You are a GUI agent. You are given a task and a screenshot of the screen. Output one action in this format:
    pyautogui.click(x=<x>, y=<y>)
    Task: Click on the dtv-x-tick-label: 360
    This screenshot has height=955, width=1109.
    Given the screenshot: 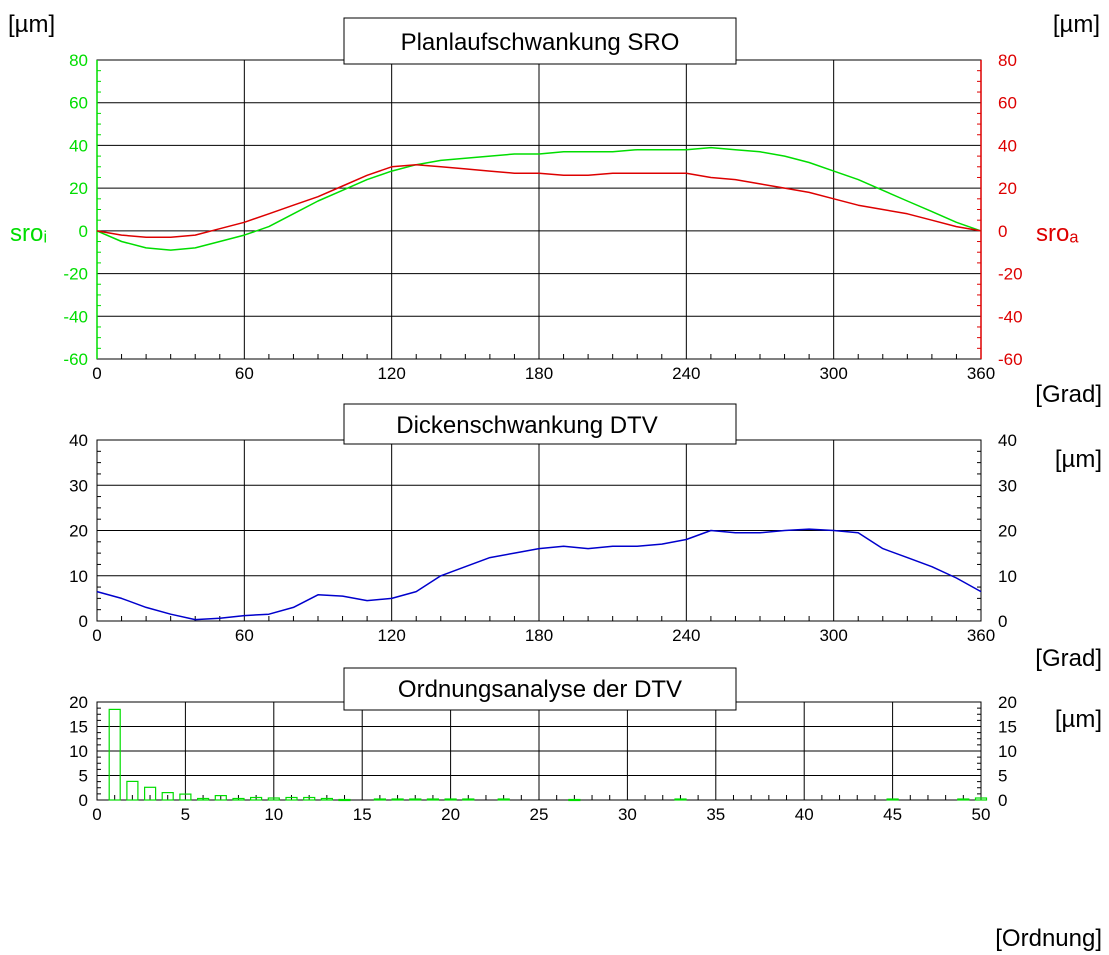 What is the action you would take?
    pyautogui.click(x=981, y=635)
    